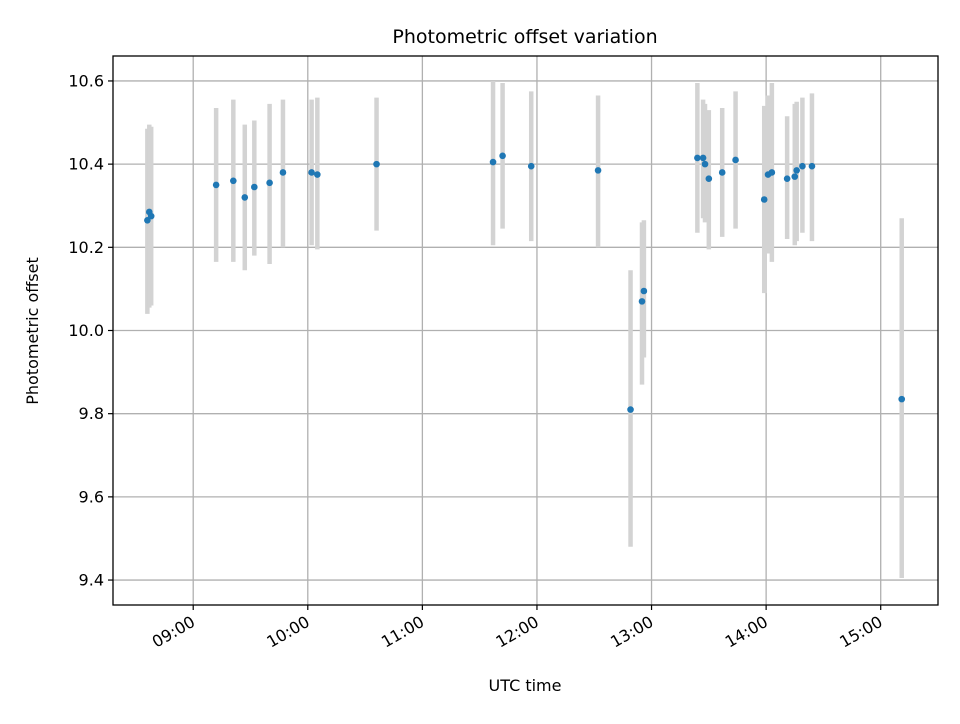 The image size is (960, 724). What do you see at coordinates (524, 37) in the screenshot?
I see `chart-title: Photometric offset variation` at bounding box center [524, 37].